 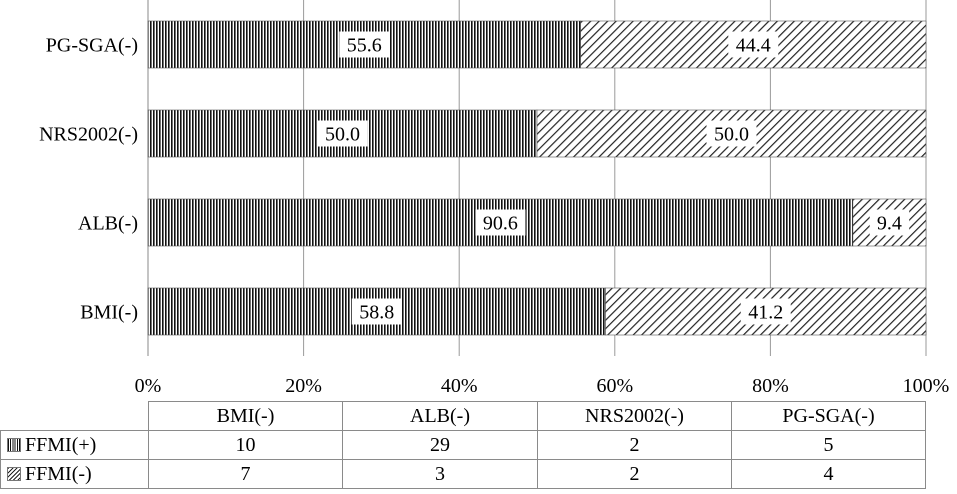 What do you see at coordinates (614, 386) in the screenshot?
I see `x-tick-label: 60%` at bounding box center [614, 386].